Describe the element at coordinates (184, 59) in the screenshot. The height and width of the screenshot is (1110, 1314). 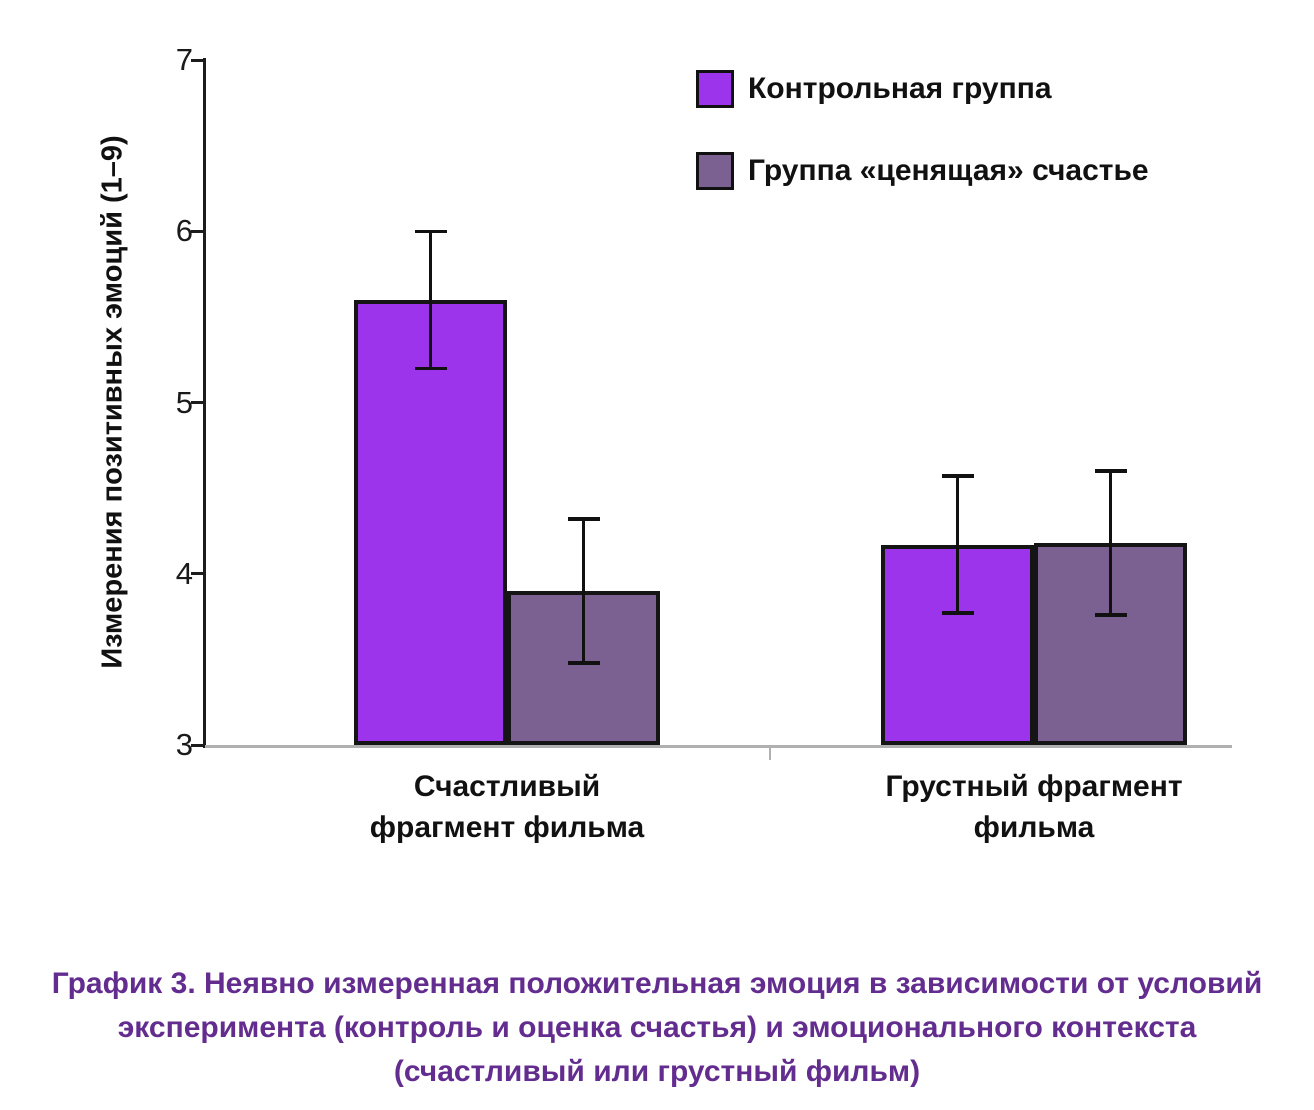
I see `y-tick-label: 7` at that location.